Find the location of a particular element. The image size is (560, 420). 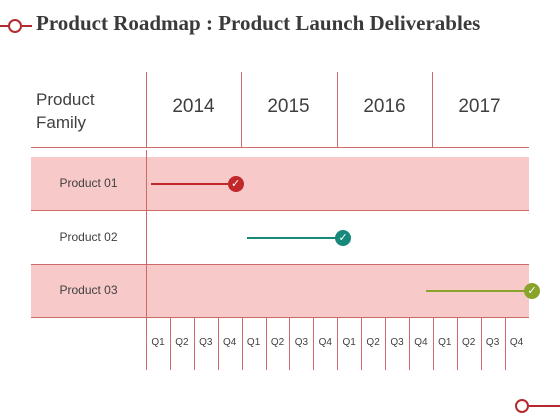

row-label-product-01: Product 01 is located at coordinates (88, 183).